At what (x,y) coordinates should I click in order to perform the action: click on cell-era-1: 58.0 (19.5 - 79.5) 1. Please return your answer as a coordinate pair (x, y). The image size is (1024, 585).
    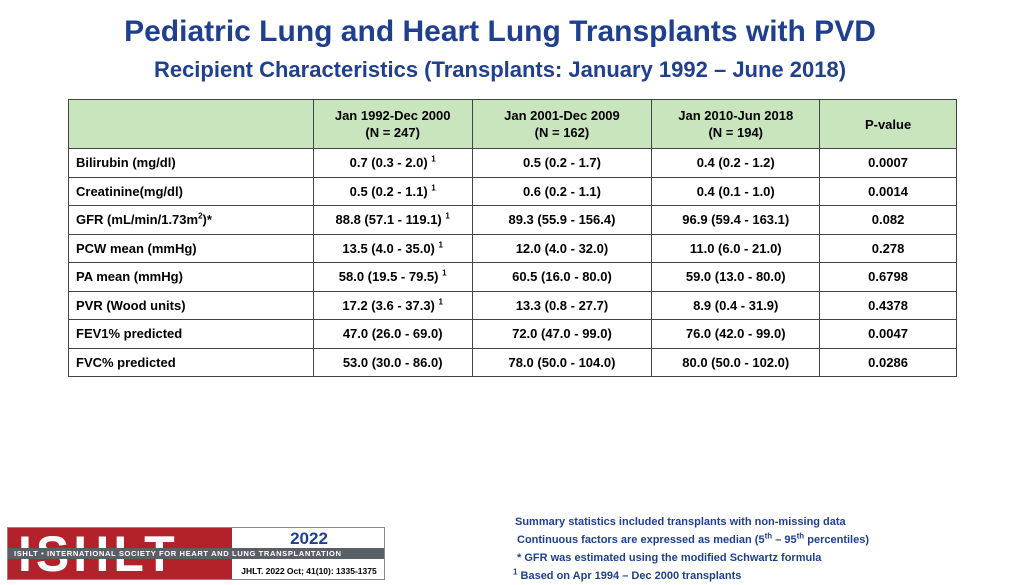
    Looking at the image, I should click on (392, 277).